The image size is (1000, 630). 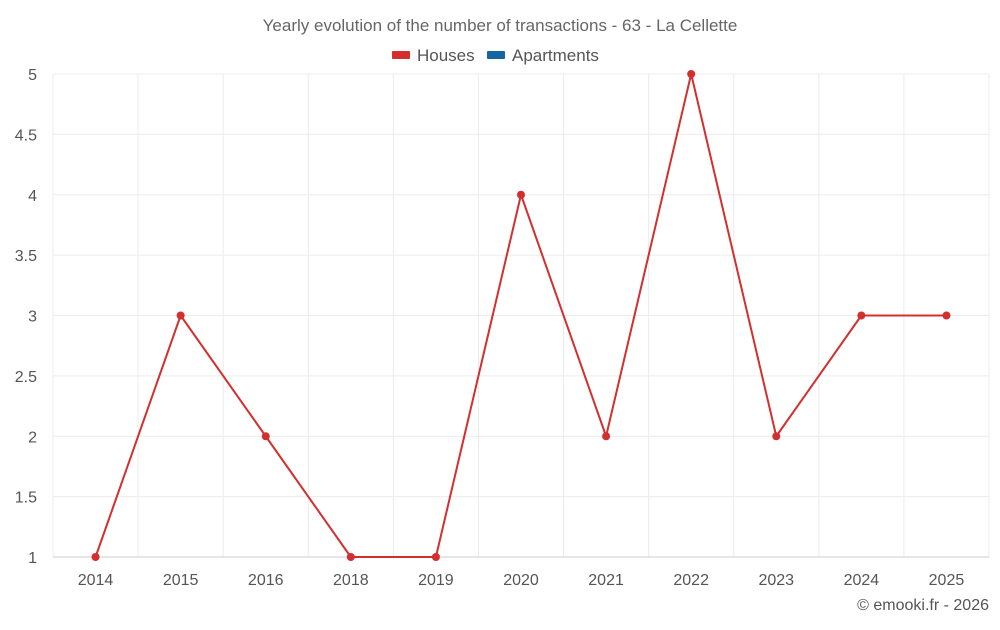 I want to click on data-point-houses-2025, so click(x=946, y=315).